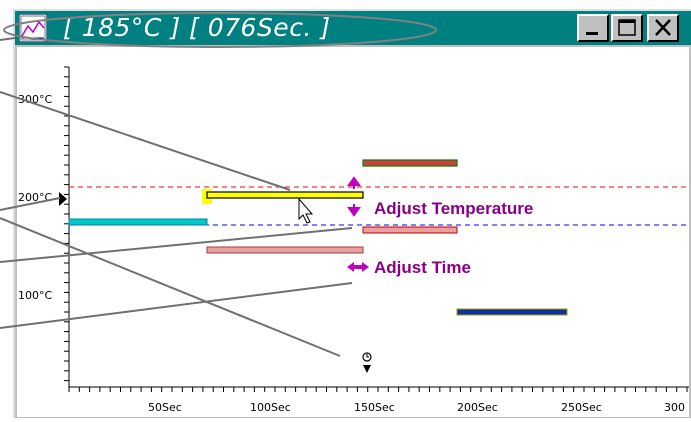 The image size is (691, 422). I want to click on x-tick-label-100: 100Sec, so click(270, 407).